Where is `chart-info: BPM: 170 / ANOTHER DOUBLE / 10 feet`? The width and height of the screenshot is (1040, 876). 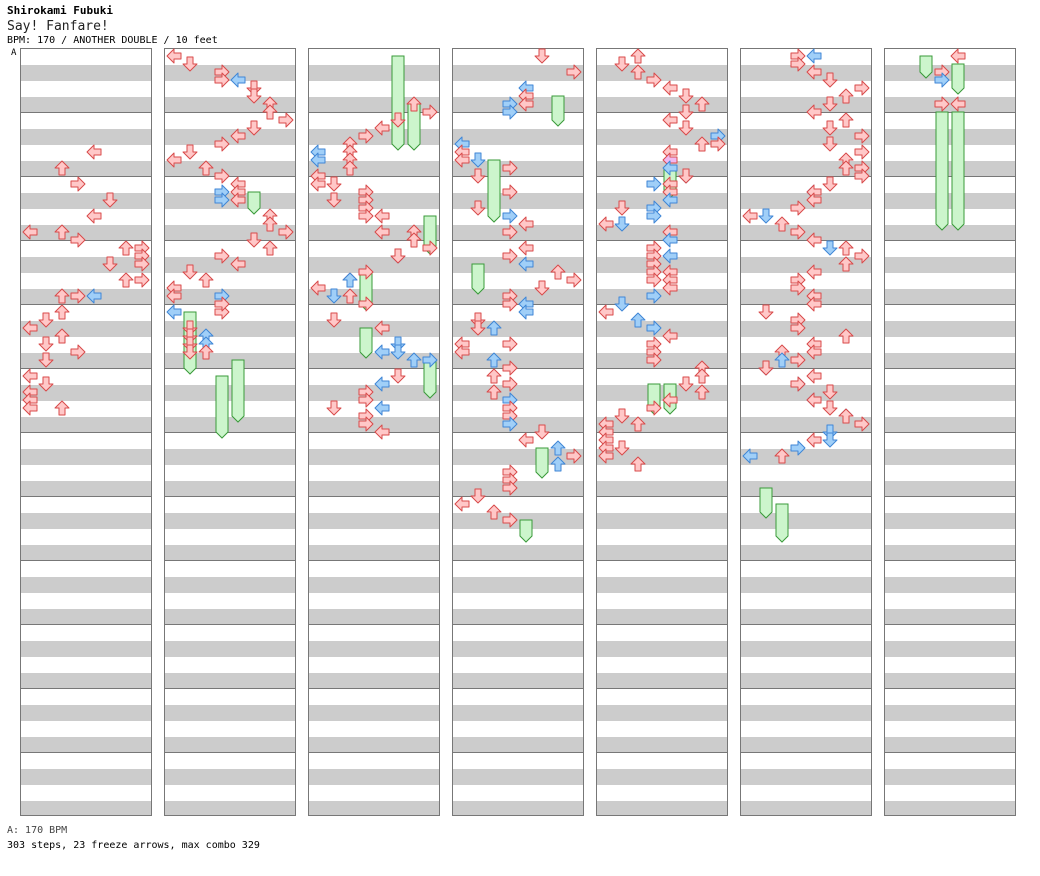 chart-info: BPM: 170 / ANOTHER DOUBLE / 10 feet is located at coordinates (112, 40).